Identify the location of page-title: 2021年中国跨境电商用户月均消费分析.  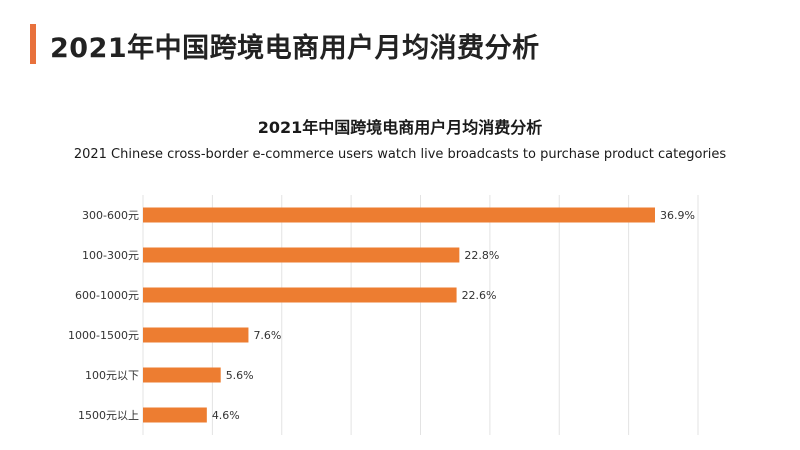
(295, 48).